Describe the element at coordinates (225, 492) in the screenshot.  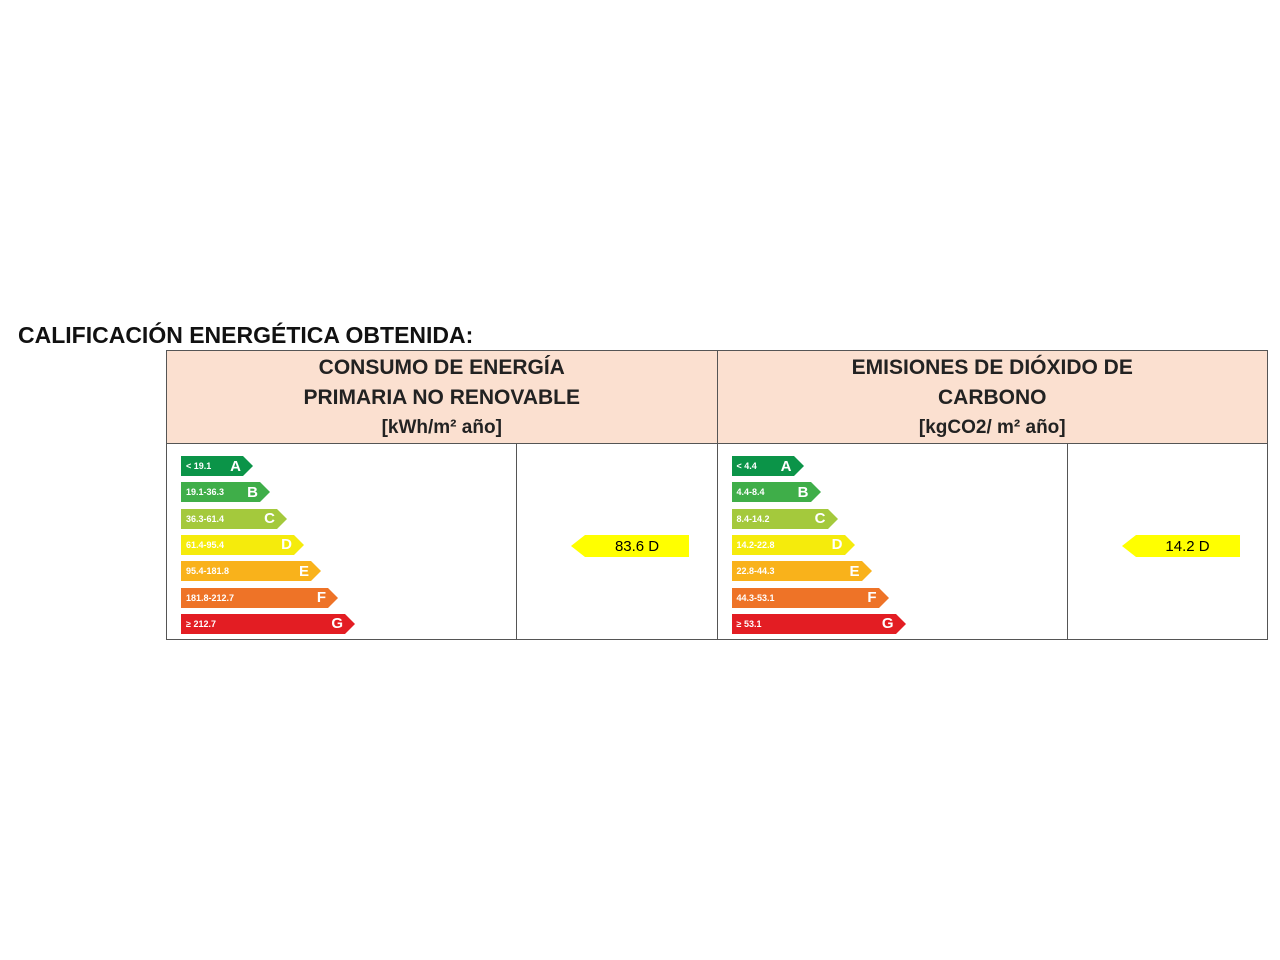
I see `class-bar-b: 19.1-36.3 B` at that location.